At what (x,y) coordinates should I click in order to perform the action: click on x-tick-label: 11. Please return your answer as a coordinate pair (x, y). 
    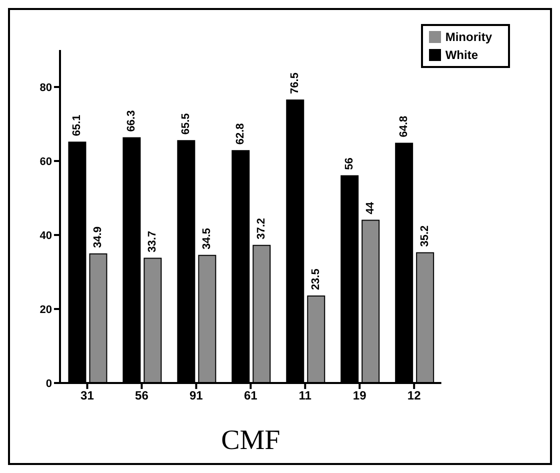
    Looking at the image, I should click on (305, 395).